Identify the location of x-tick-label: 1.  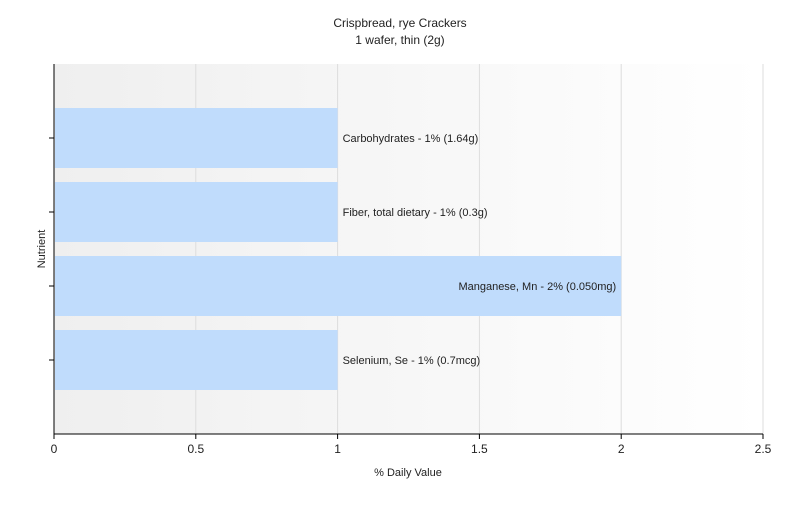
(337, 449).